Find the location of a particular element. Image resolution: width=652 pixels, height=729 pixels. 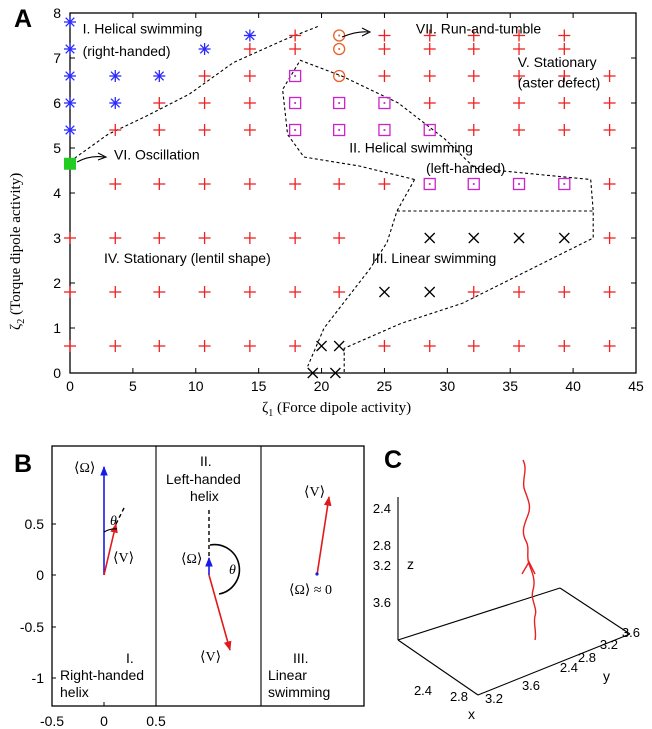

subpanel-right-handed-helix: ⟨Ω⟩ θ ⟨V⟩ I. Right-handed helix is located at coordinates (102, 580).